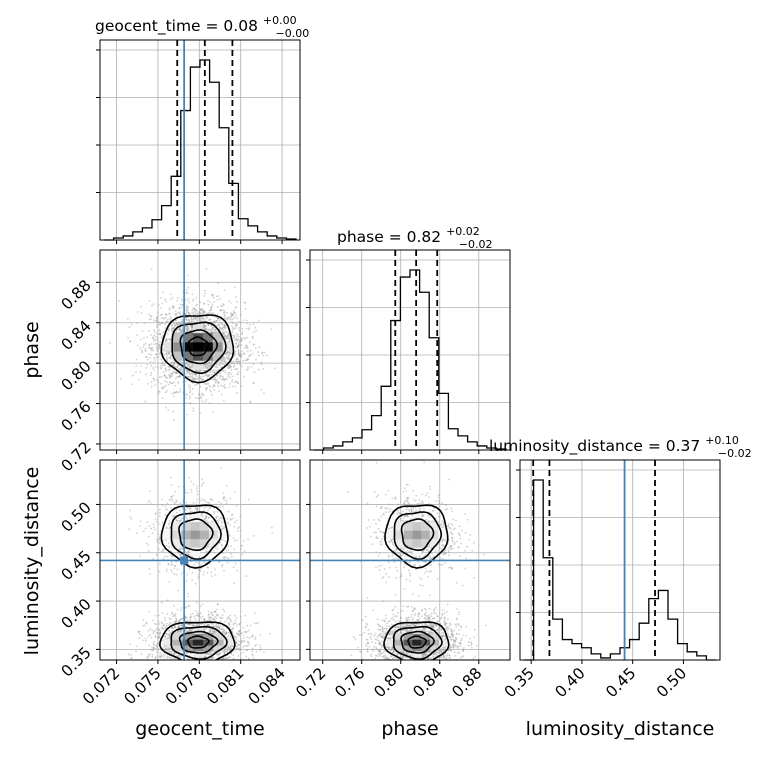 The height and width of the screenshot is (760, 760). I want to click on xlabel-luminosity-distance: luminosity_distance, so click(620, 729).